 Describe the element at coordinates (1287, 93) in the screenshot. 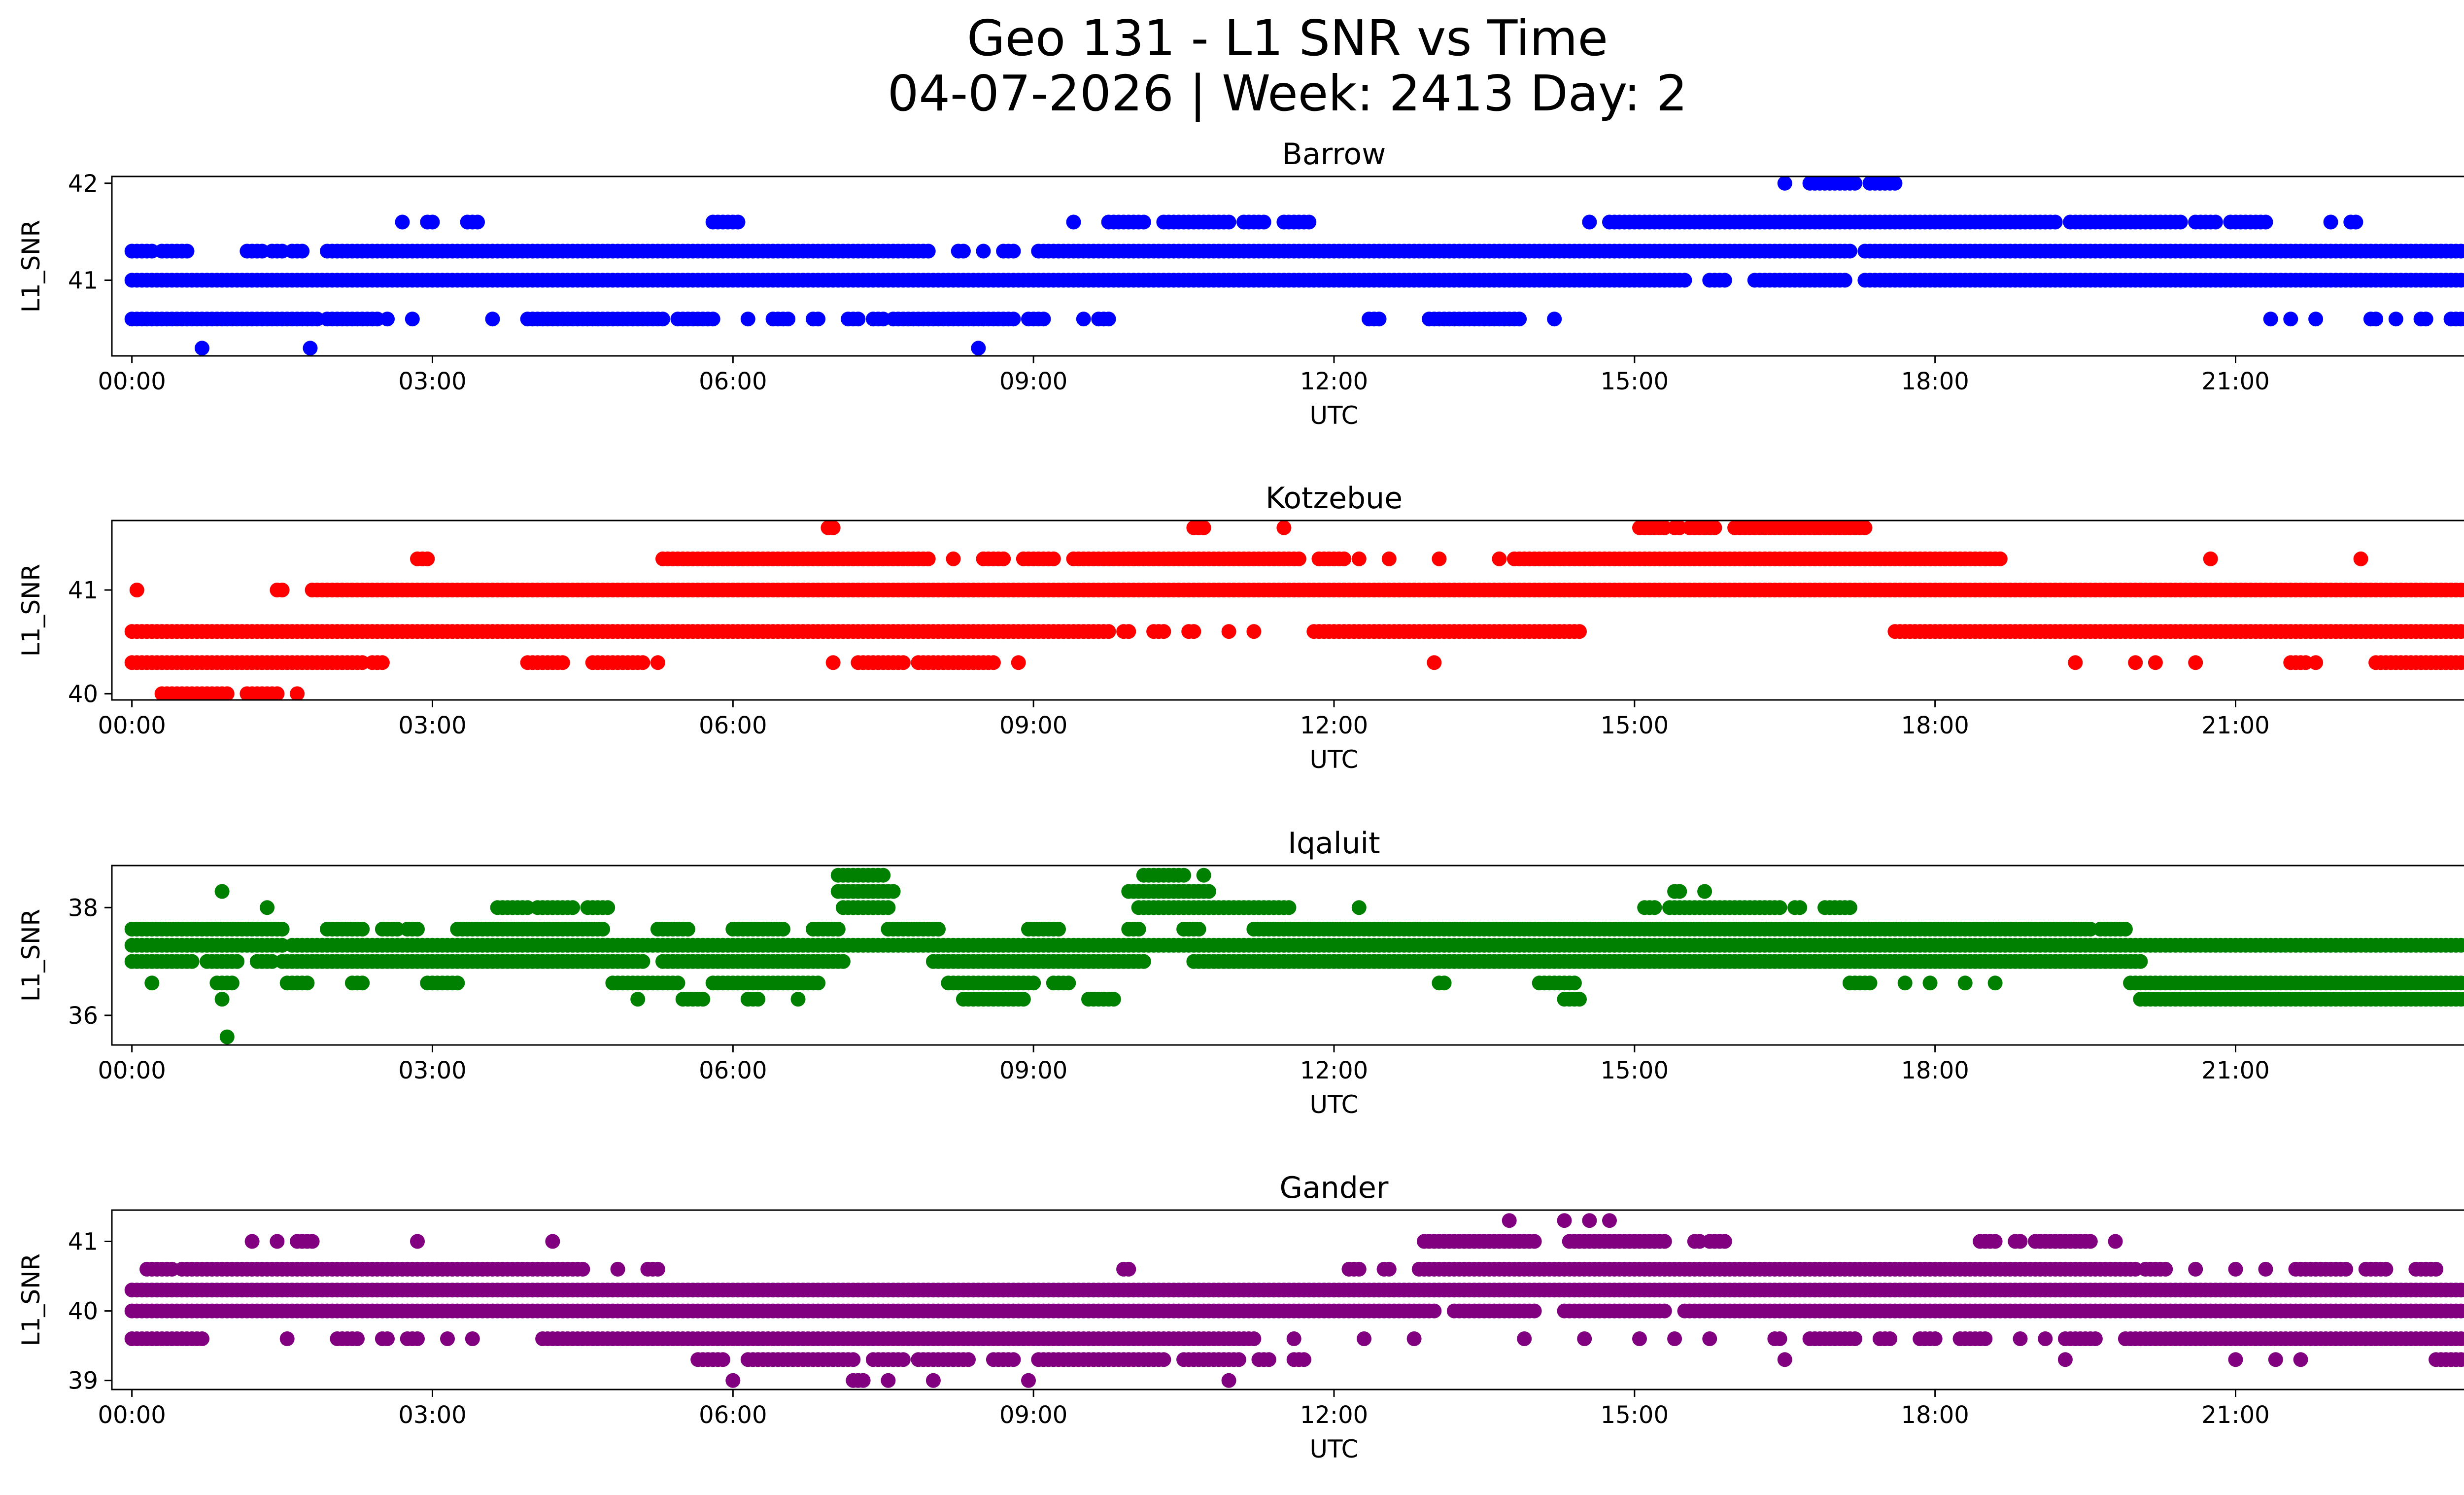

I see `figure-subtitle: 04-07-2026 | Week: 2413 Day: 2` at that location.